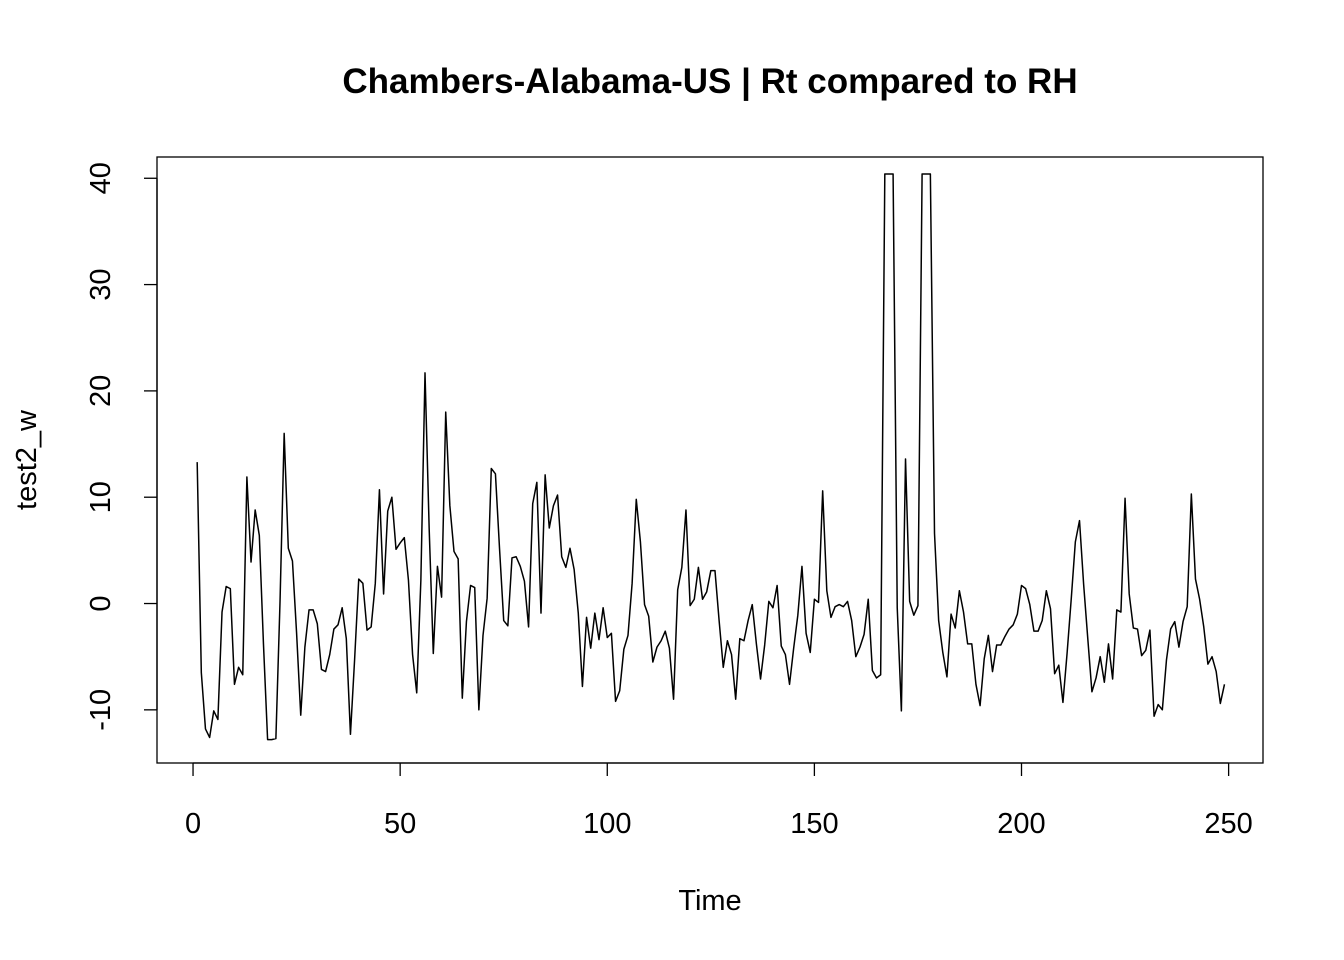 This screenshot has height=960, width=1344. I want to click on y-tick-label: 0, so click(101, 603).